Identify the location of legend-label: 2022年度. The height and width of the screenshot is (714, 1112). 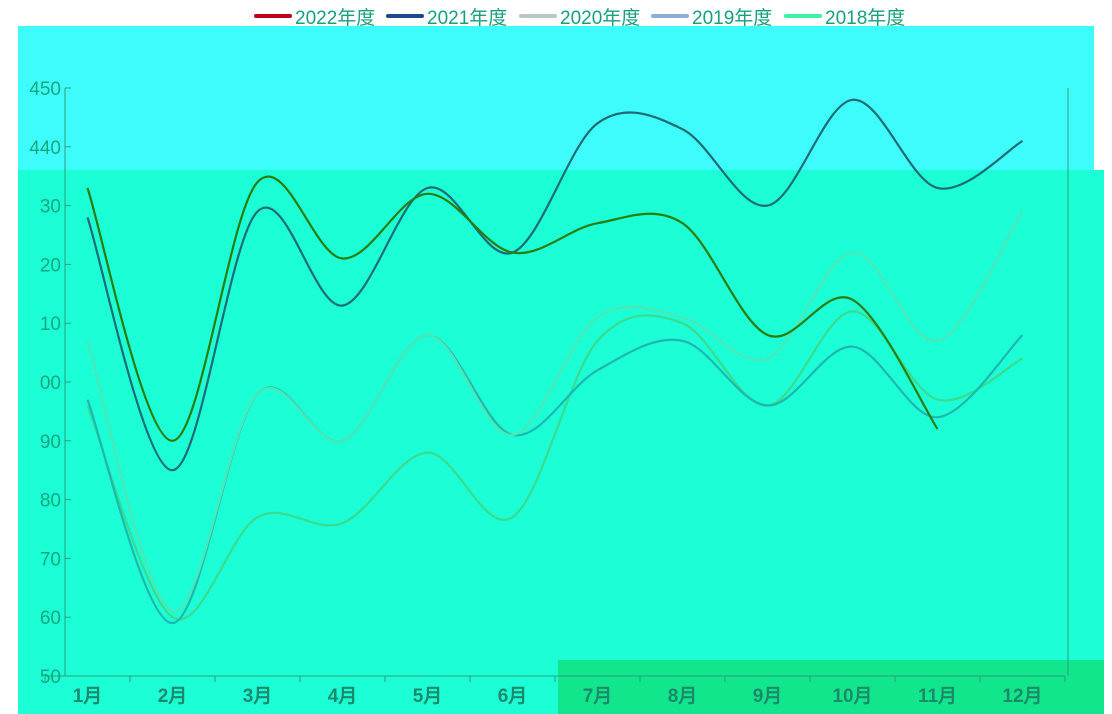
(335, 18).